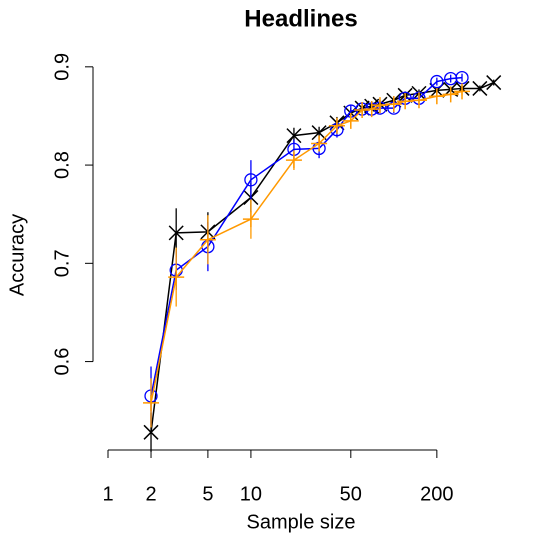 The width and height of the screenshot is (540, 540). Describe the element at coordinates (251, 494) in the screenshot. I see `x-tick-label: 10` at that location.